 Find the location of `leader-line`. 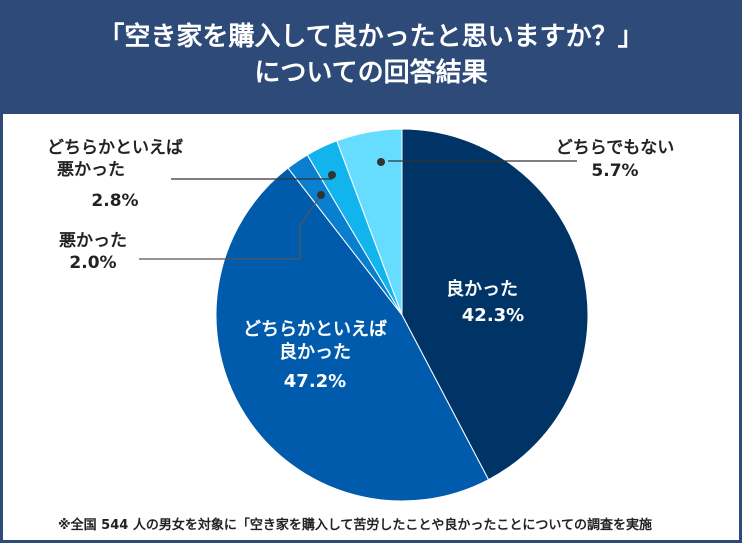

leader-line is located at coordinates (230, 227).